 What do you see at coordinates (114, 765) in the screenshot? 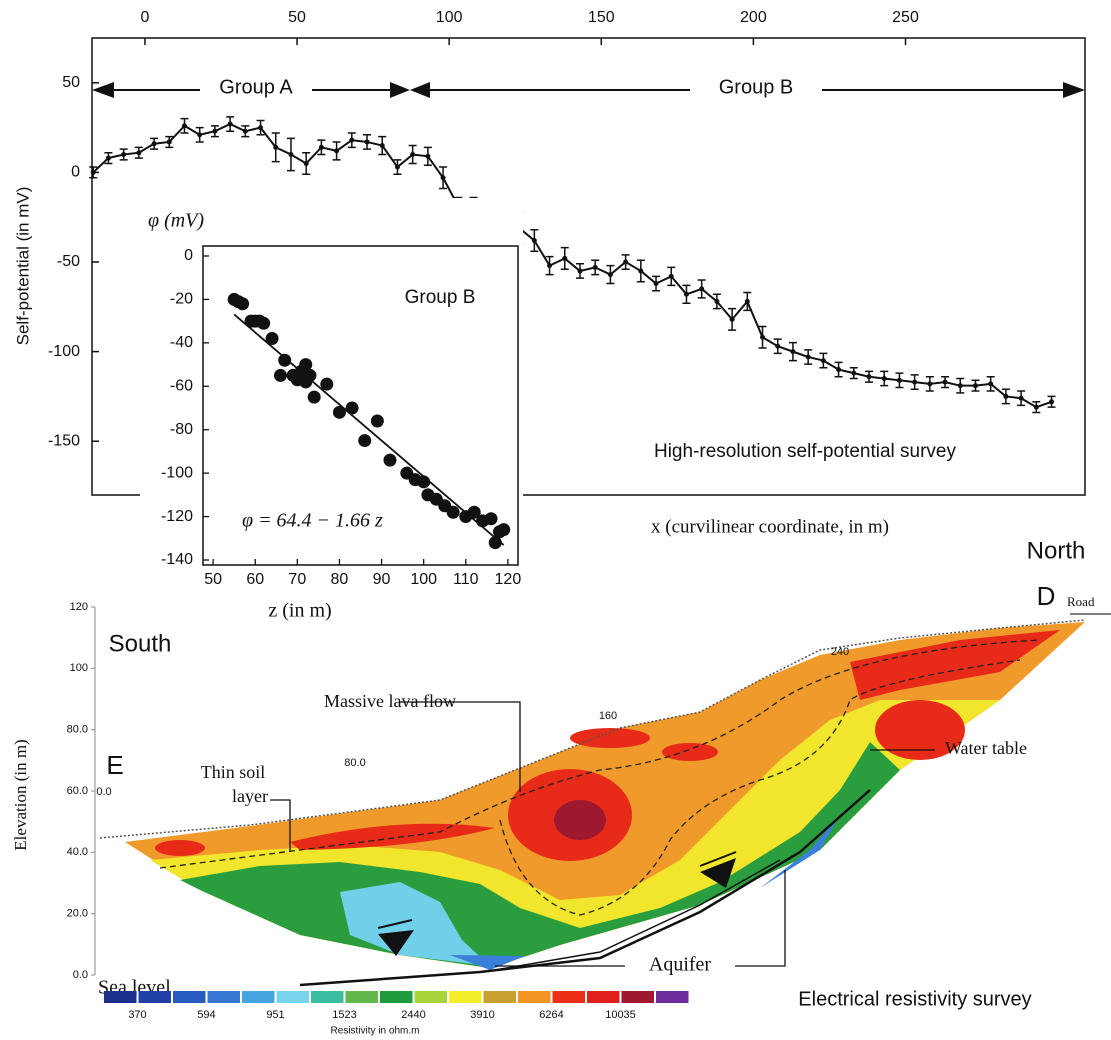
I see `annotation: E` at bounding box center [114, 765].